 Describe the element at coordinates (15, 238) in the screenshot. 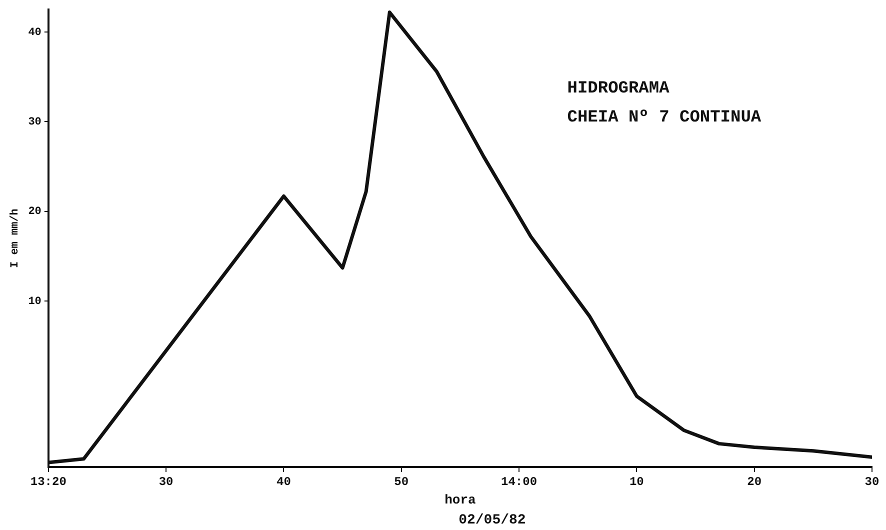

I see `y-axis-title: I em mm/h` at that location.